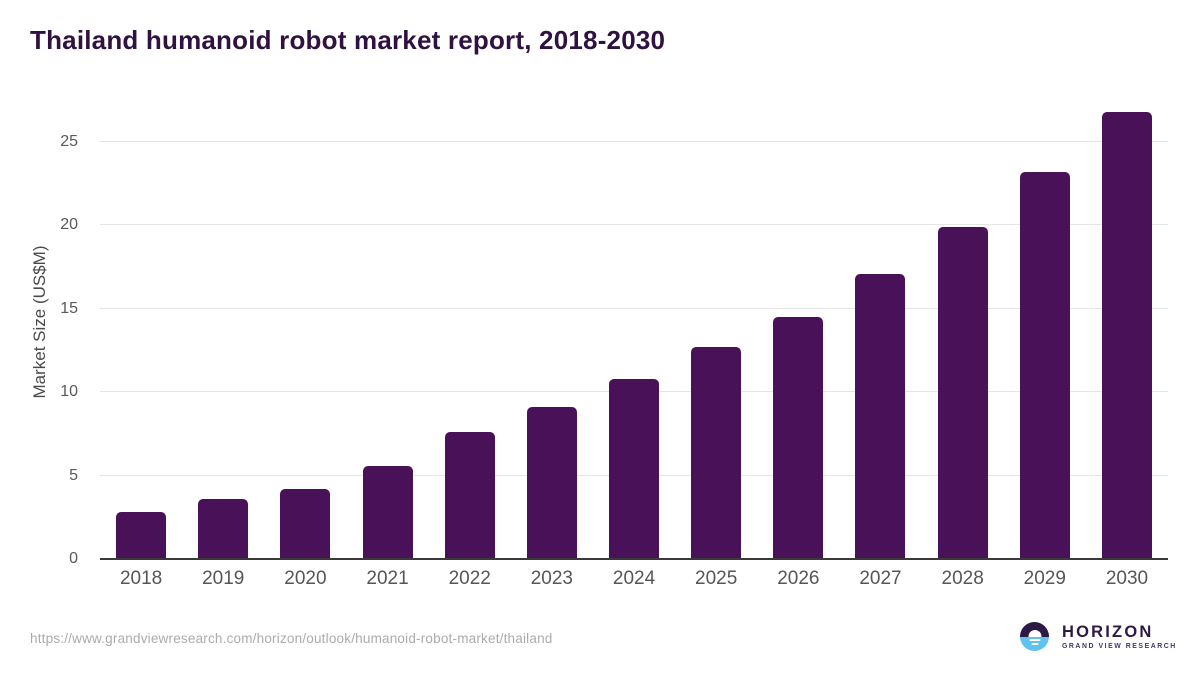  Describe the element at coordinates (551, 578) in the screenshot. I see `x-tick-label-2023: 2023` at that location.